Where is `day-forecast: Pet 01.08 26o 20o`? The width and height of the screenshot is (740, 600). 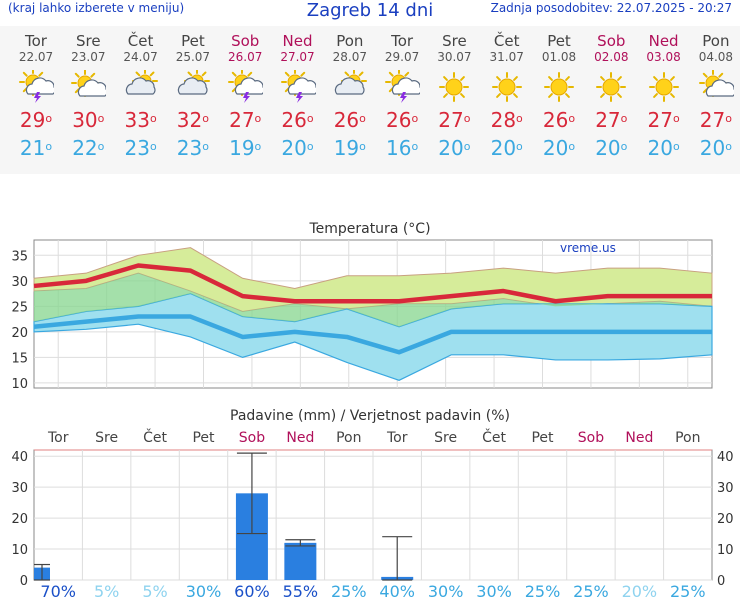 day-forecast: Pet 01.08 26o 20o is located at coordinates (559, 94).